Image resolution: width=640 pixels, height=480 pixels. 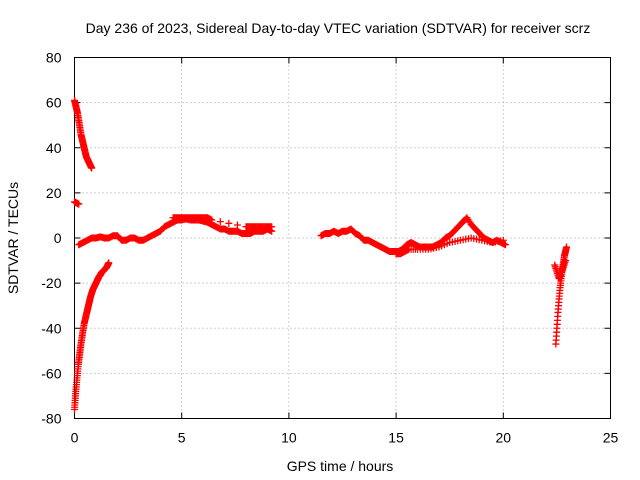 What do you see at coordinates (54, 103) in the screenshot?
I see `y-tick-label: 60` at bounding box center [54, 103].